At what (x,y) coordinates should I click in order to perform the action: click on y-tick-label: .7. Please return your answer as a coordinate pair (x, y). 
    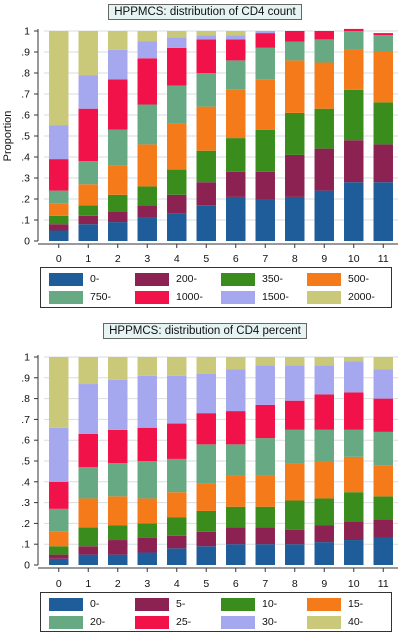
    Looking at the image, I should click on (25, 95).